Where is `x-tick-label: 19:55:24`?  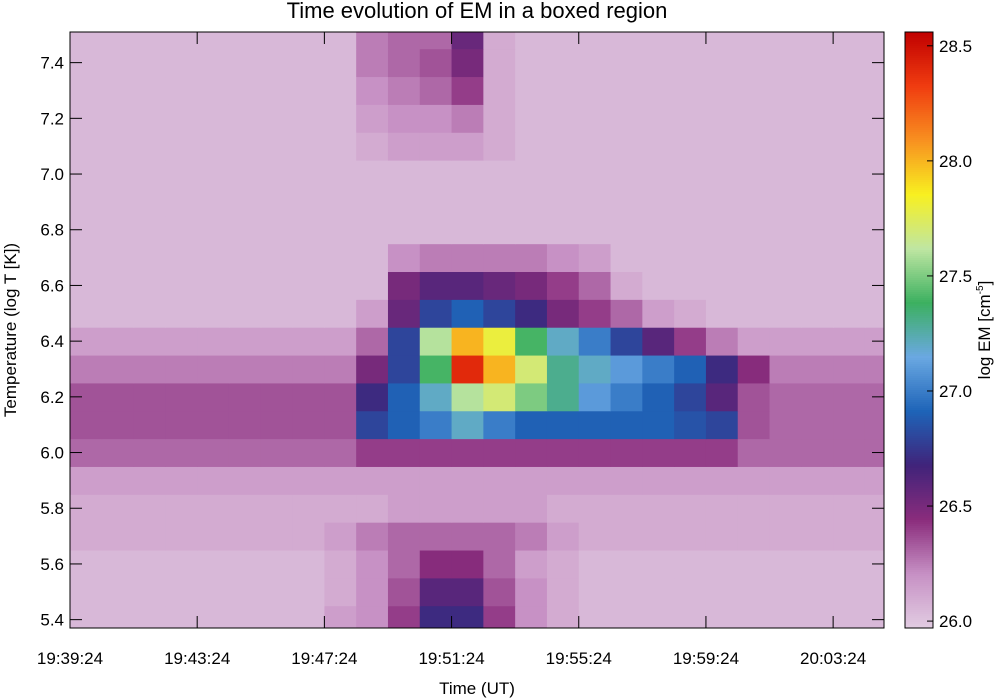 x-tick-label: 19:55:24 is located at coordinates (579, 658).